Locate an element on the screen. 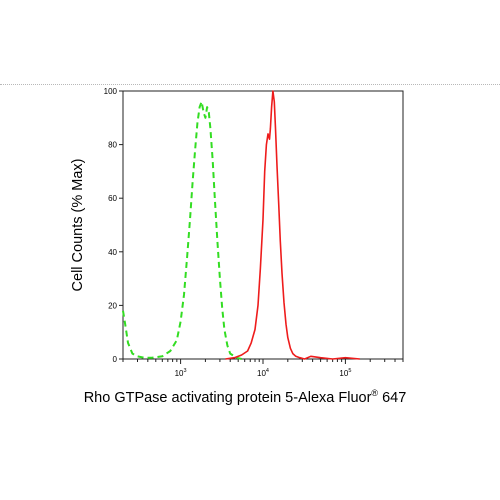 The image size is (500, 500). x-tick-label: 10³ is located at coordinates (181, 373).